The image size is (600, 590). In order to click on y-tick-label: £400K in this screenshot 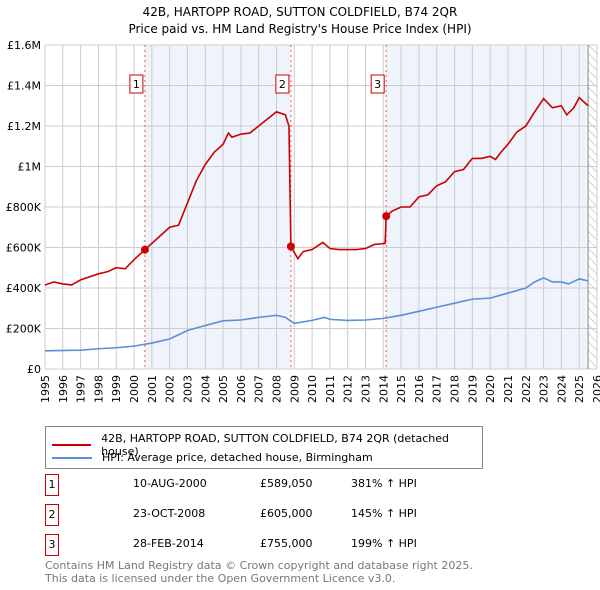, I will do `click(24, 288)`.